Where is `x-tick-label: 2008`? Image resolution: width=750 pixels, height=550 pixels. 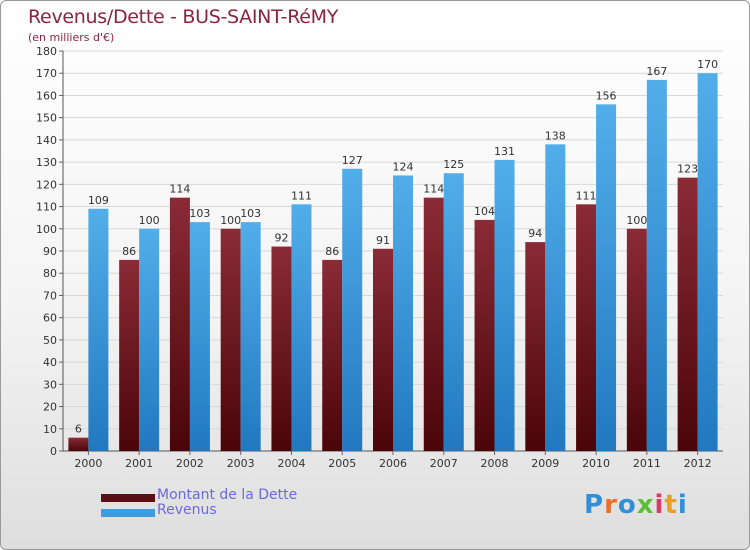 x-tick-label: 2008 is located at coordinates (495, 463).